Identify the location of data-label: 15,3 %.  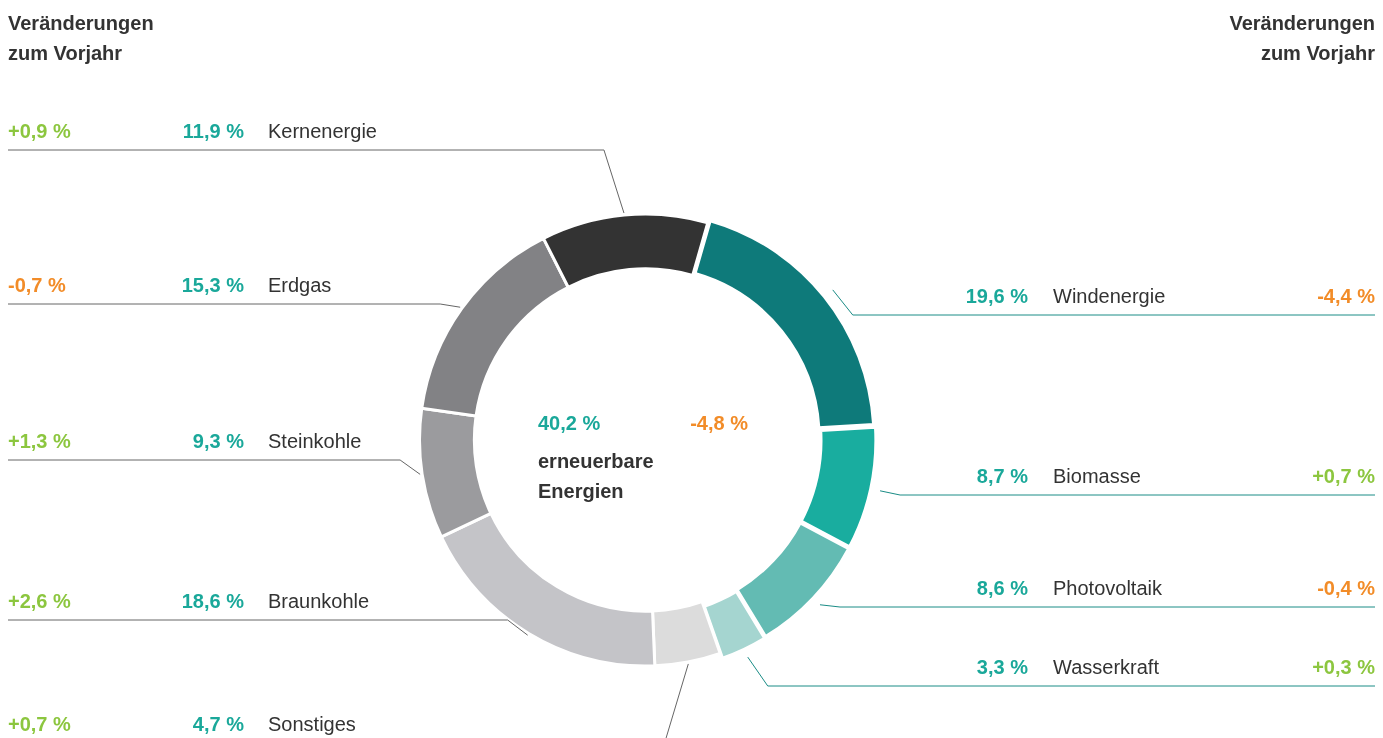
(213, 284).